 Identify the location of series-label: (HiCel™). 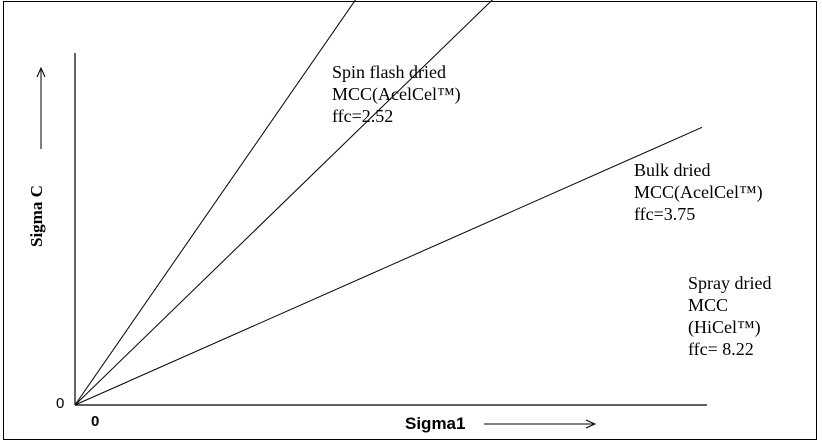
(724, 327).